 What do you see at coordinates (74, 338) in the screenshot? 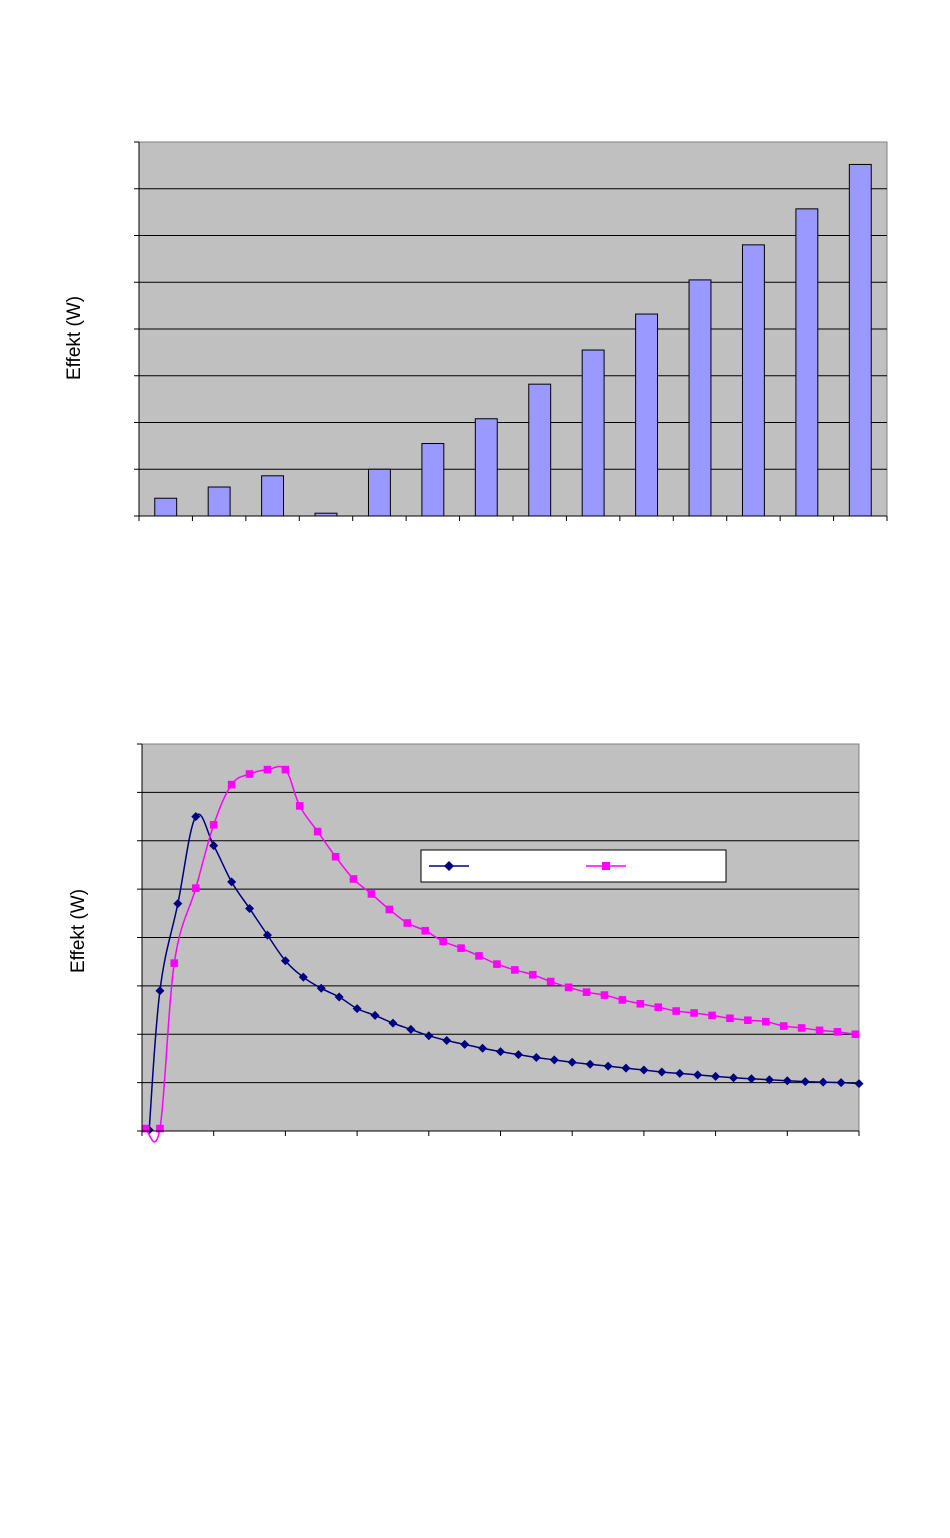
I see `bar-chart-y-axis-label: Effekt (W)` at bounding box center [74, 338].